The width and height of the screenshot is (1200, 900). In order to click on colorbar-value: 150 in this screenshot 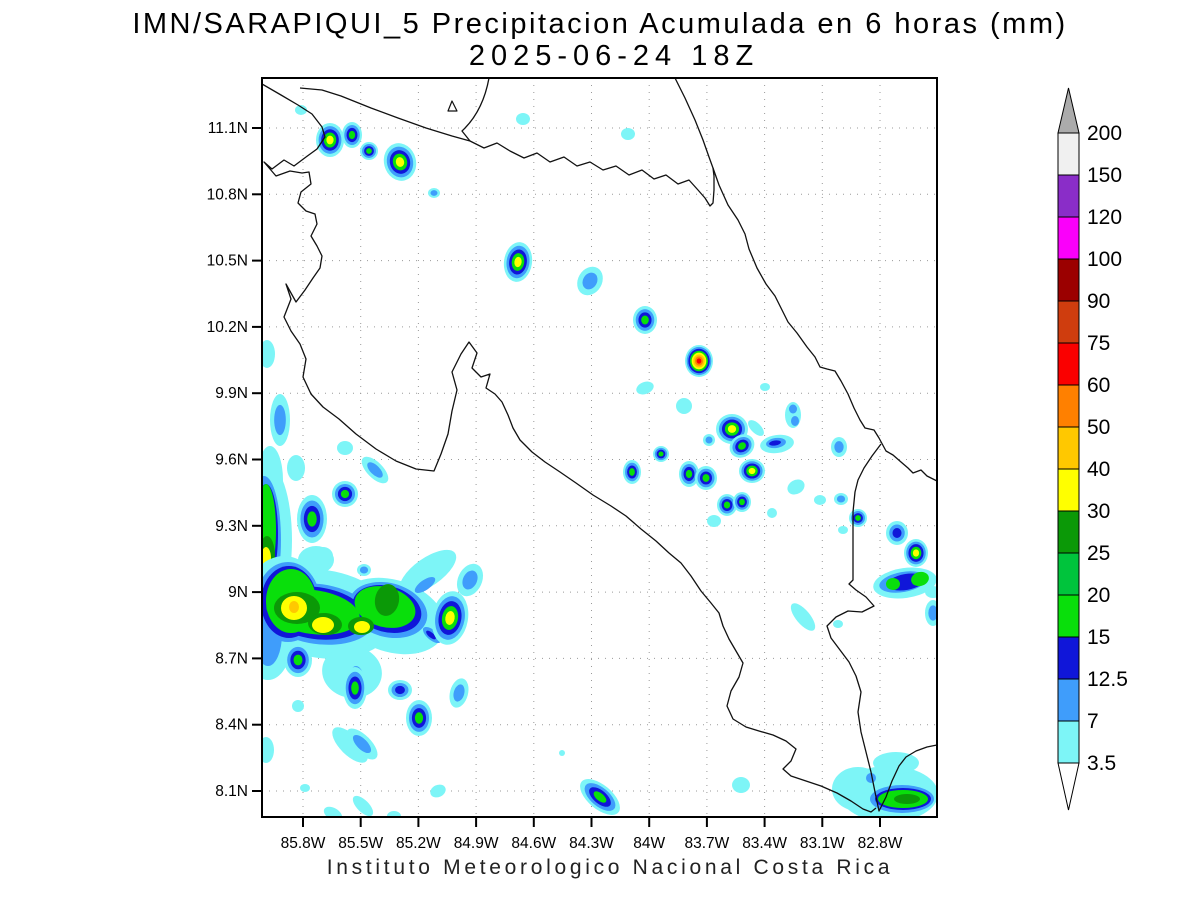, I will do `click(1104, 175)`.